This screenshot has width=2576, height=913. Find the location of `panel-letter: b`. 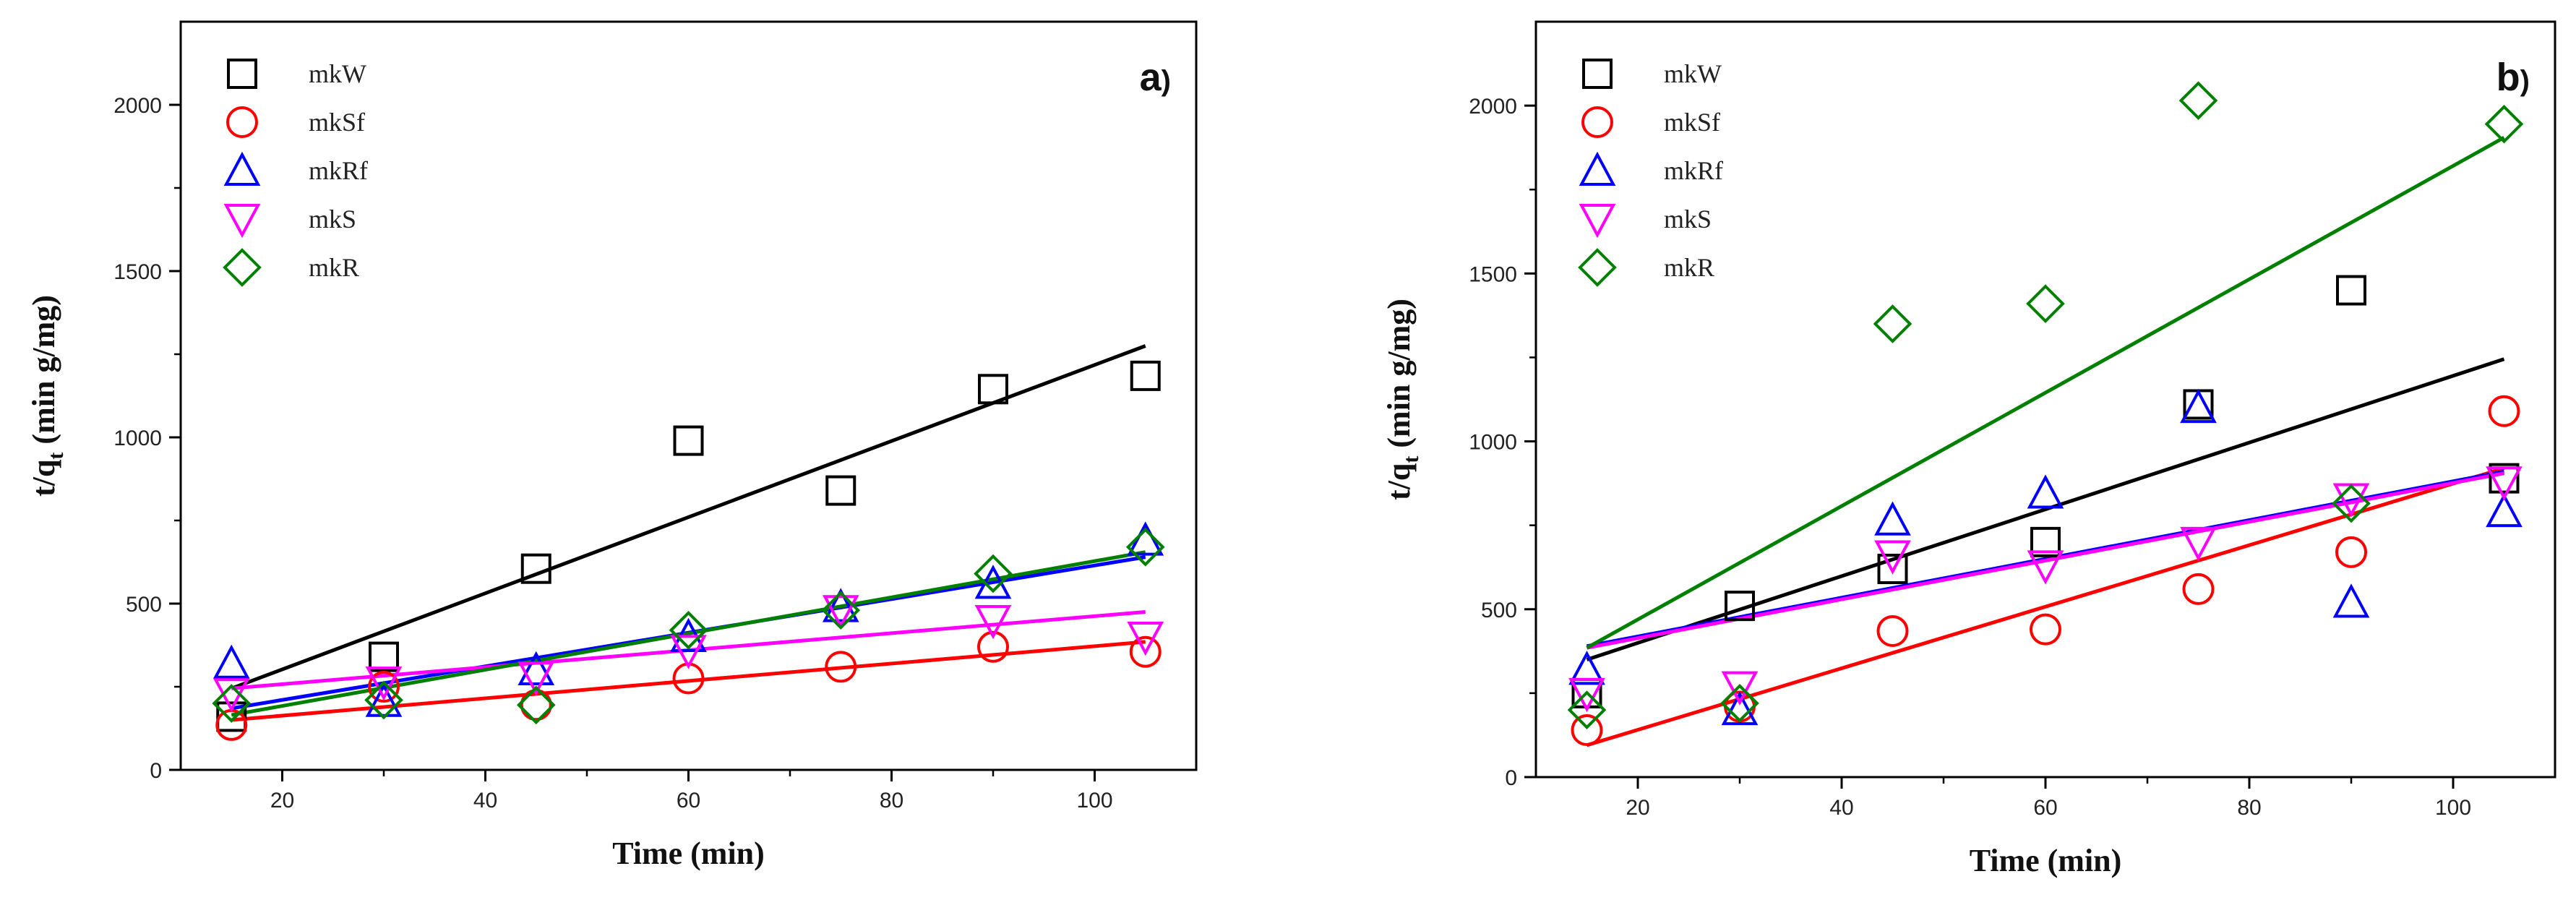

panel-letter: b is located at coordinates (2508, 77).